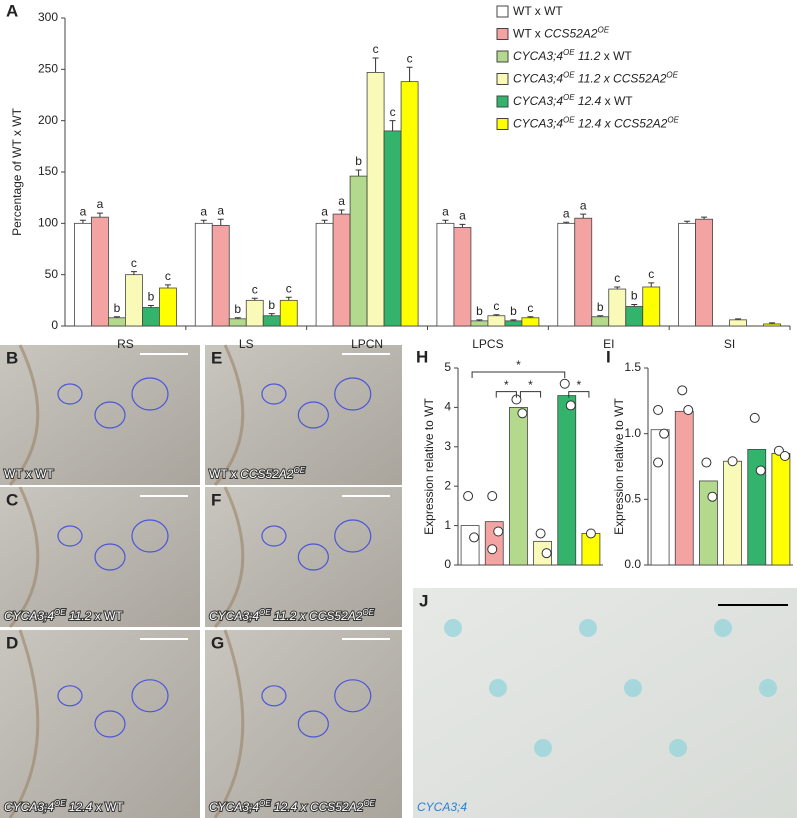 The width and height of the screenshot is (797, 818). I want to click on text-segment: 11.2, so click(79, 616).